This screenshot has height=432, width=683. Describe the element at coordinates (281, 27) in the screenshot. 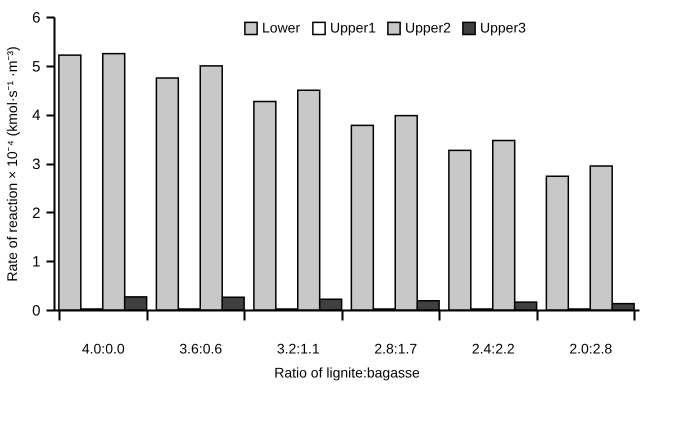

I see `legend-label: Lower` at that location.